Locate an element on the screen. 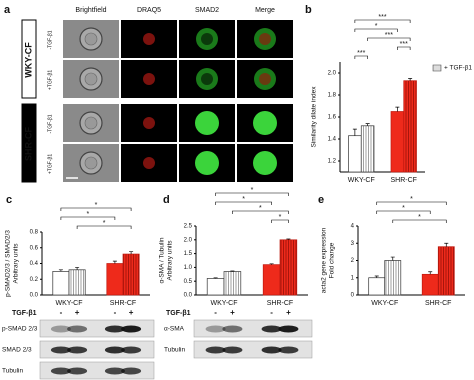 The width and height of the screenshot is (474, 380). y-tick-label: 2.5 is located at coordinates (188, 227).